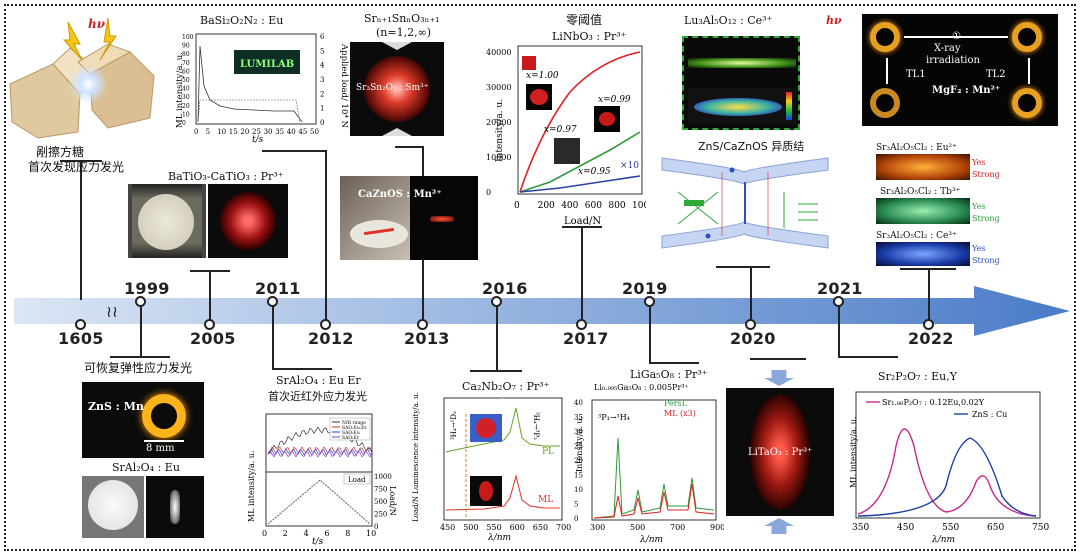 This screenshot has width=1080, height=555. Describe the element at coordinates (542, 311) in the screenshot. I see `timeline-arrow: ≀≀` at that location.